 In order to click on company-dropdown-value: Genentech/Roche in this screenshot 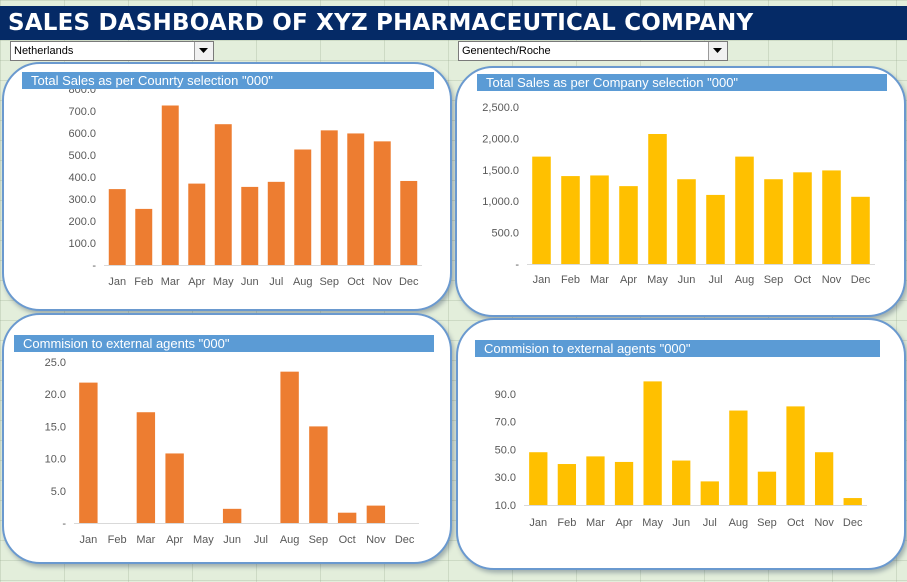, I will do `click(506, 51)`.